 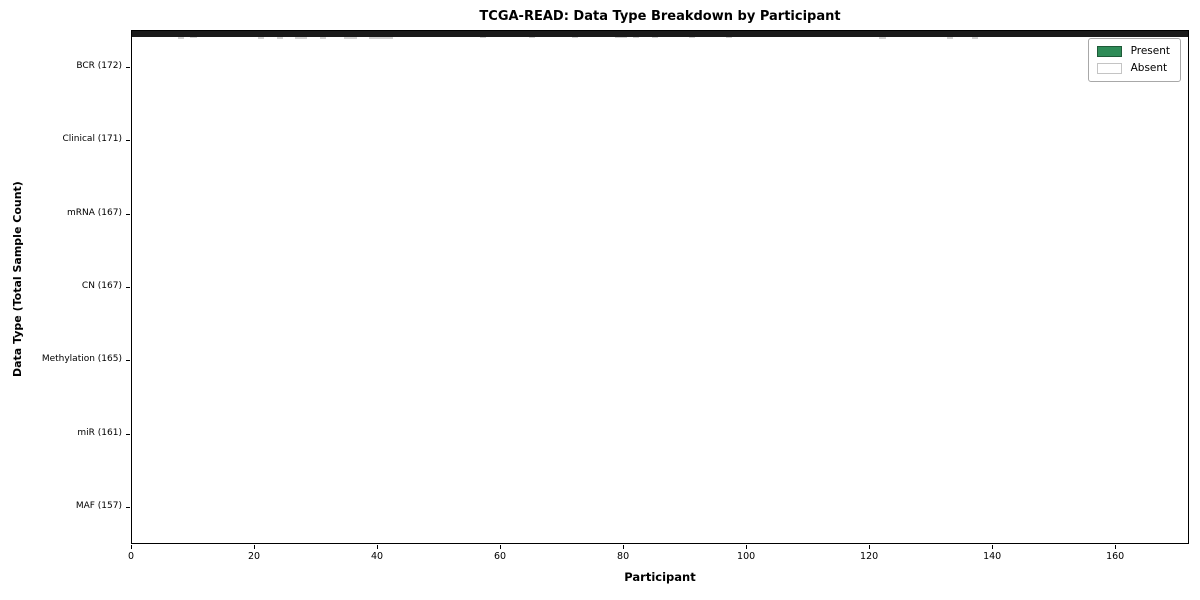 What do you see at coordinates (1134, 60) in the screenshot?
I see `legend: Present Absent` at bounding box center [1134, 60].